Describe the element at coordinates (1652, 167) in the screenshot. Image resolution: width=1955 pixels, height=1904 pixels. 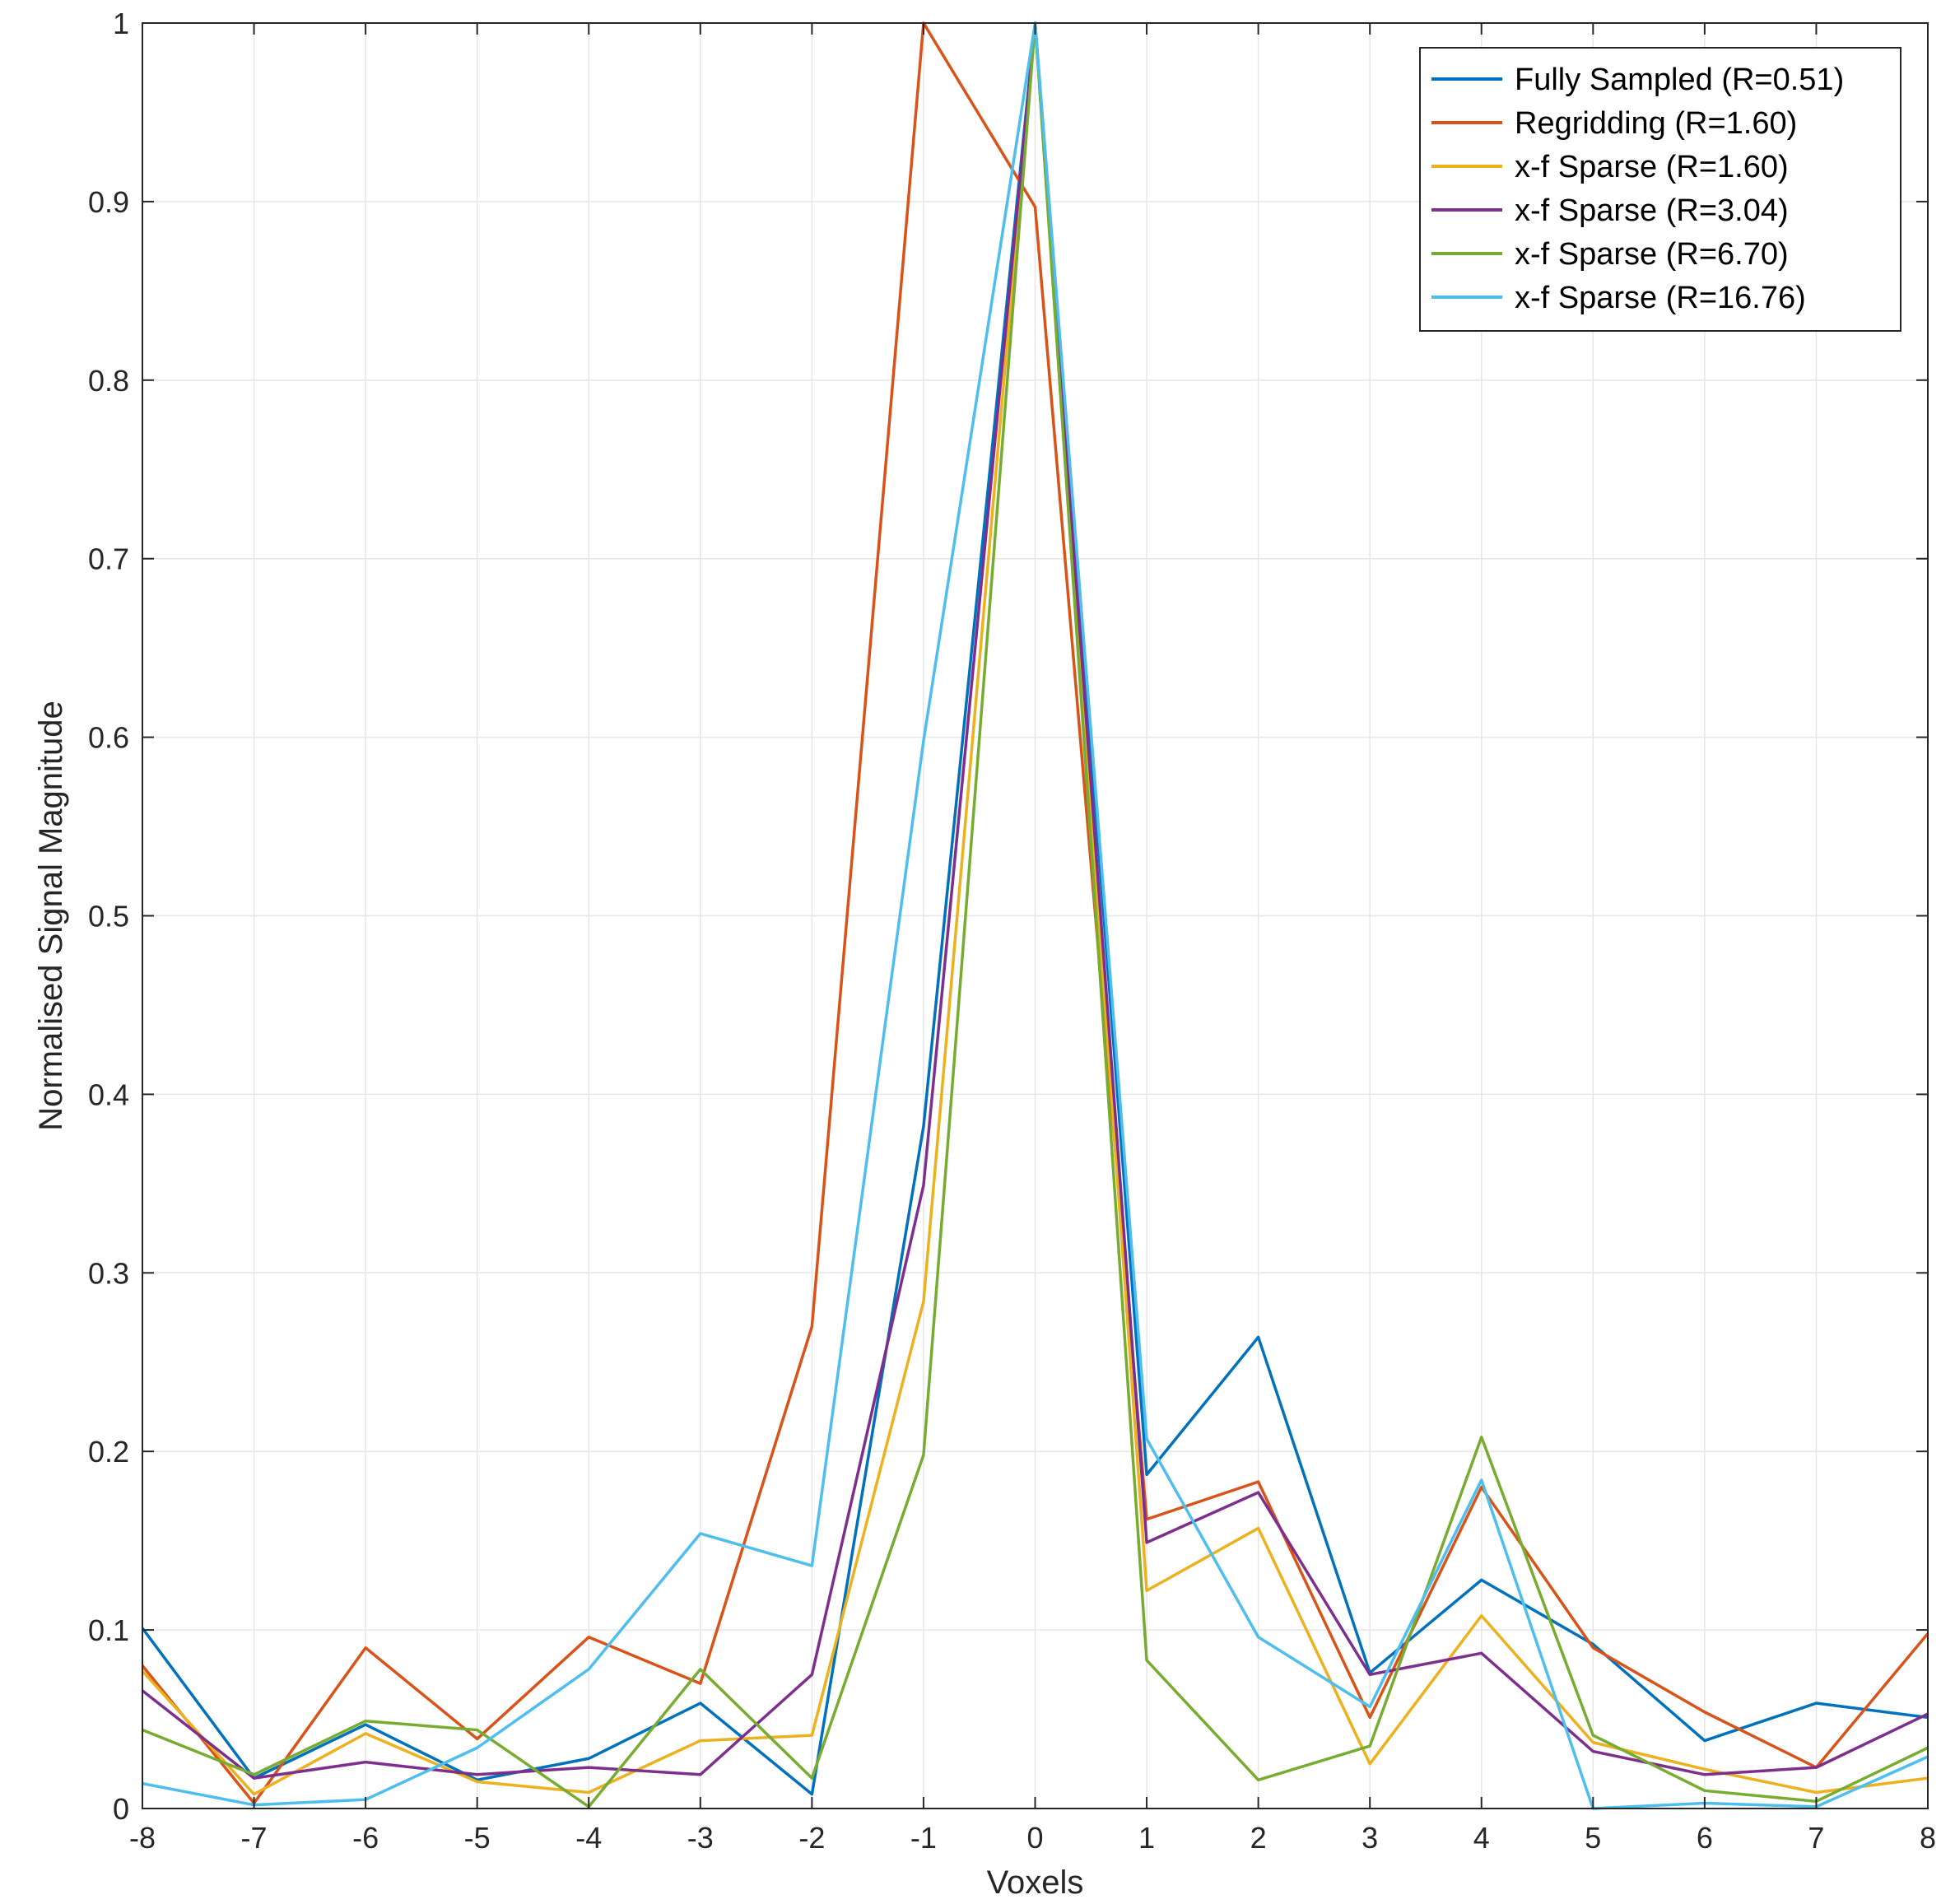
I see `legend-label-x-f-sparse-r-1-60: x-f Sparse (R=1.60)` at that location.